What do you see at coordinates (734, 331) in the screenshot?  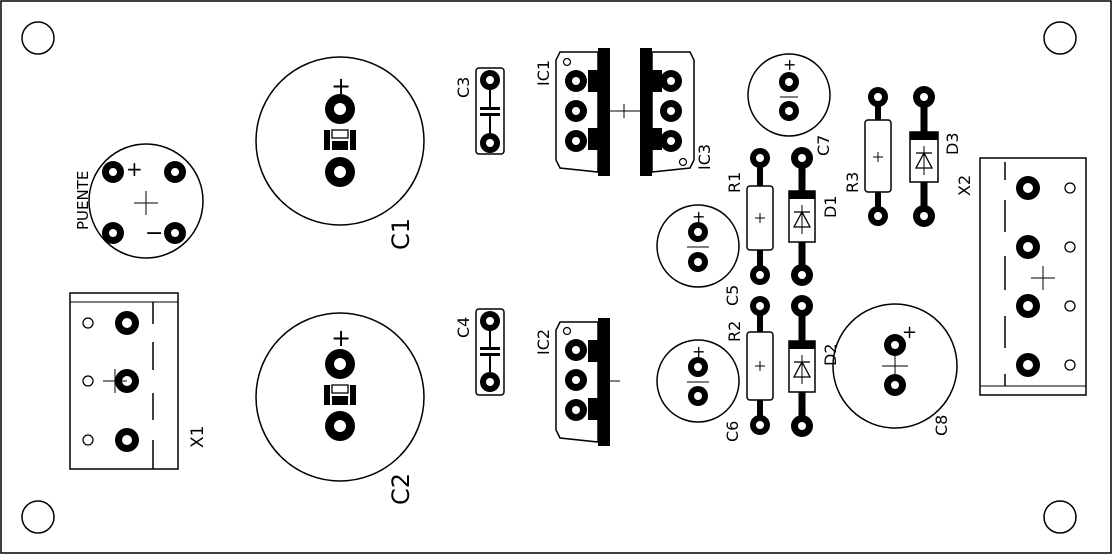 I see `label-r2: R2` at bounding box center [734, 331].